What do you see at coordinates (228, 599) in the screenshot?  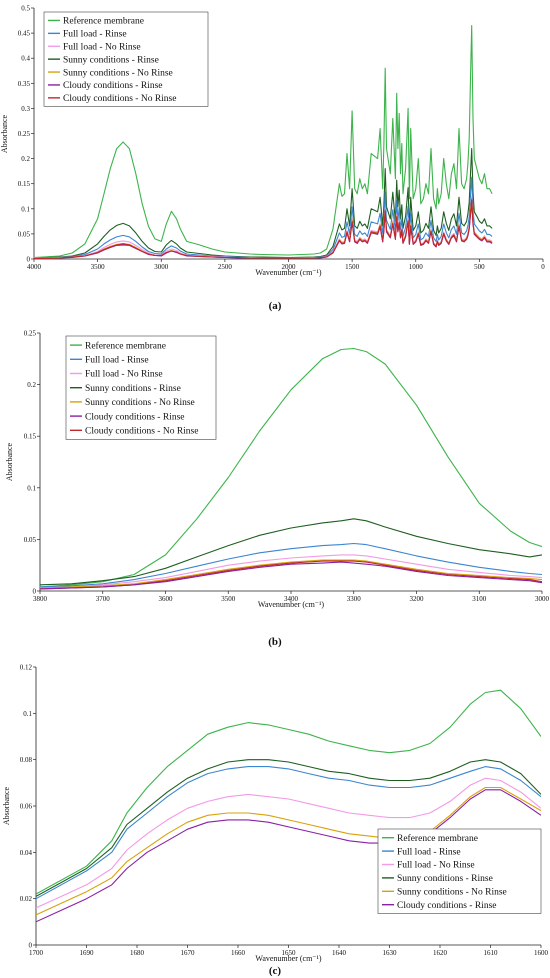 I see `x-tick-label: 3500` at bounding box center [228, 599].